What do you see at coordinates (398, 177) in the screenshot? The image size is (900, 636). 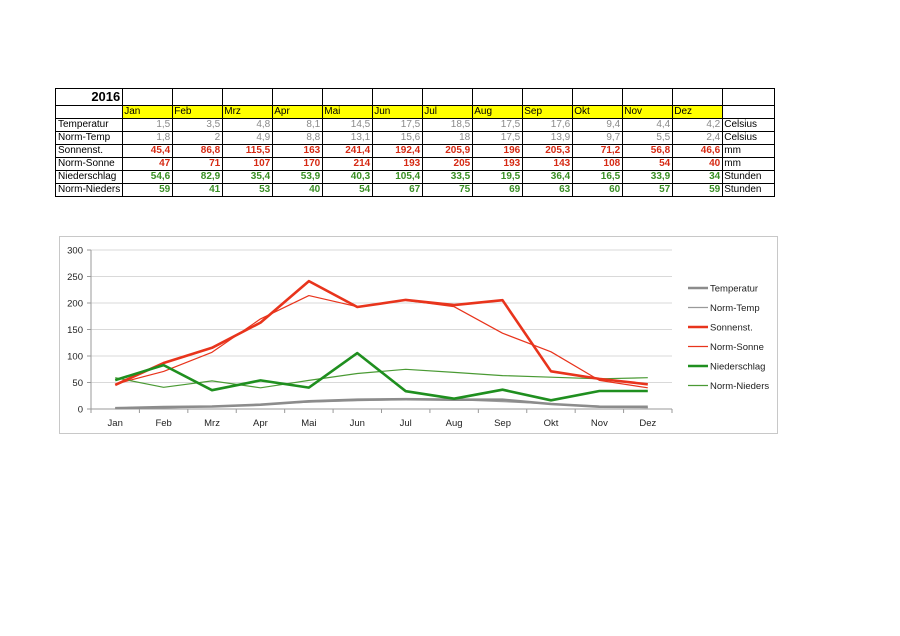 I see `value-cell: 105,4` at bounding box center [398, 177].